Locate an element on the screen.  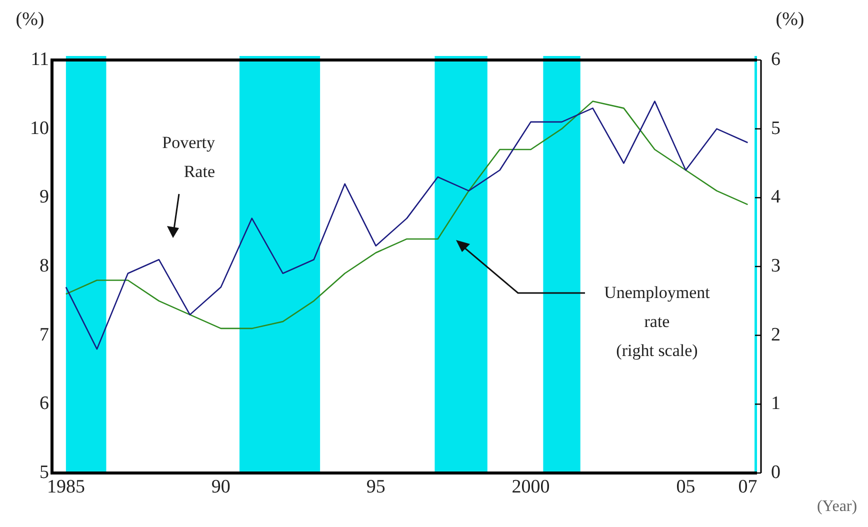
x-tick-label: 2000 is located at coordinates (531, 487).